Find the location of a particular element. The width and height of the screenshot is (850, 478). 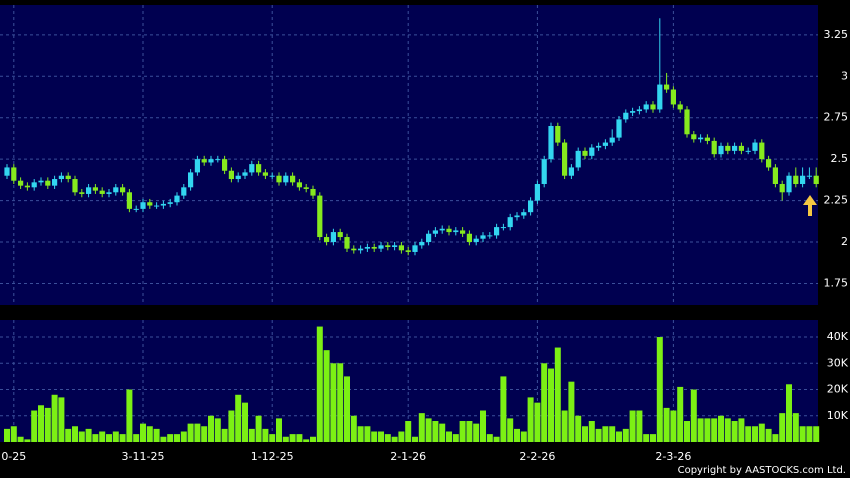

y-tick-label: 2.5 is located at coordinates (840, 158).